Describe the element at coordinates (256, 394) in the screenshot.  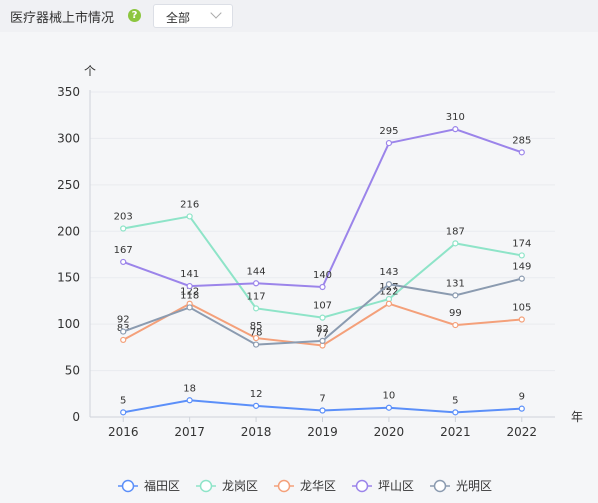
I see `data-label: 12` at that location.